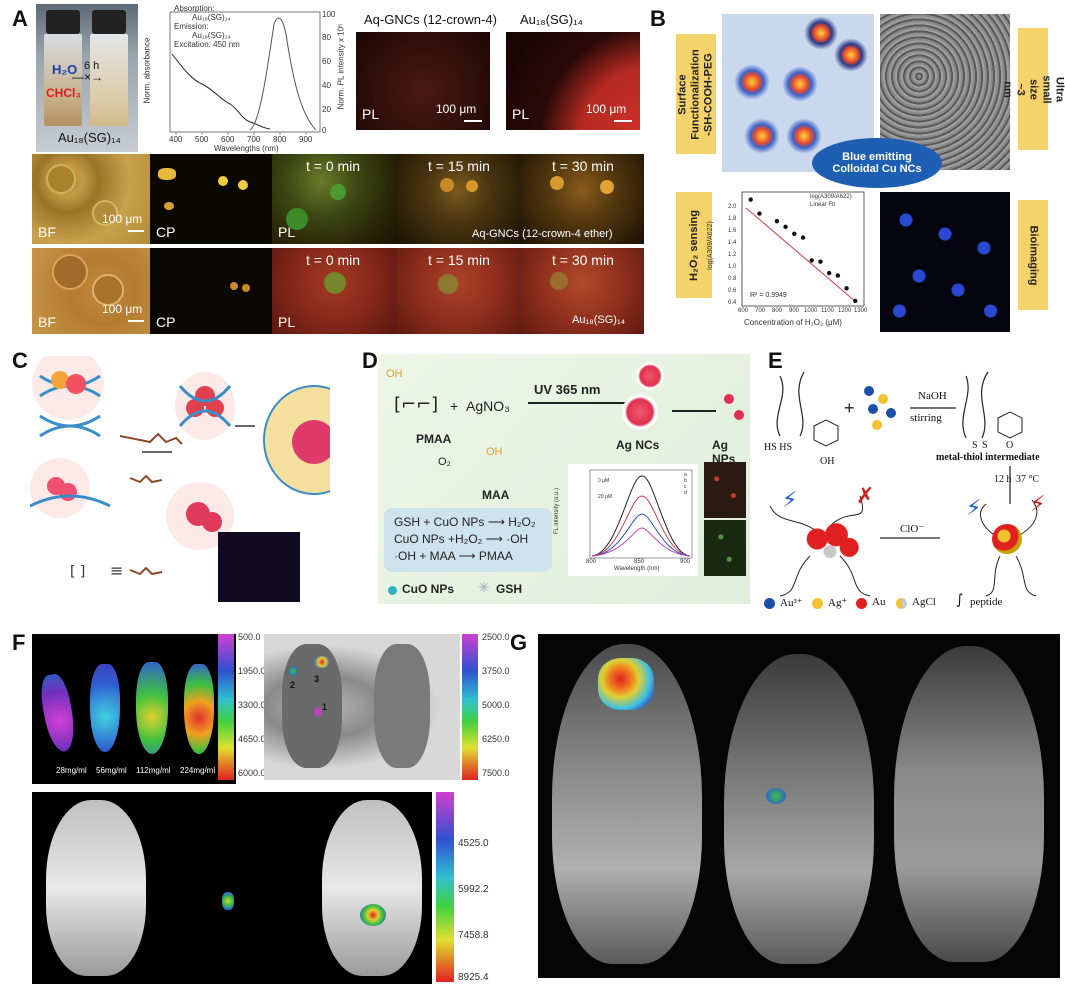  Describe the element at coordinates (326, 37) in the screenshot. I see `spectrum-ytick: 80` at that location.